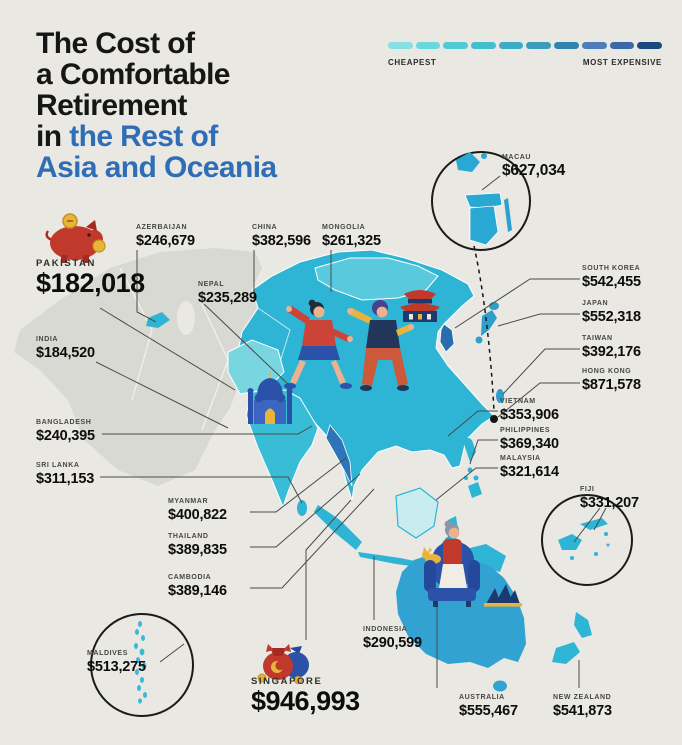 This screenshot has width=682, height=745. Describe the element at coordinates (197, 515) in the screenshot. I see `country-value: $400,822` at that location.